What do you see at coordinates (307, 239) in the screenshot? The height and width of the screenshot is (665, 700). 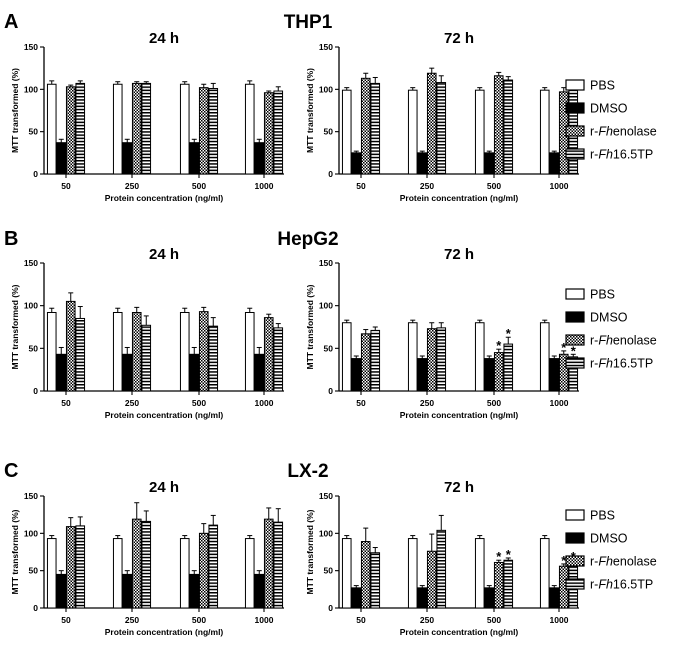 I see `cell-line-title-hepg2: HepG2` at bounding box center [307, 239].